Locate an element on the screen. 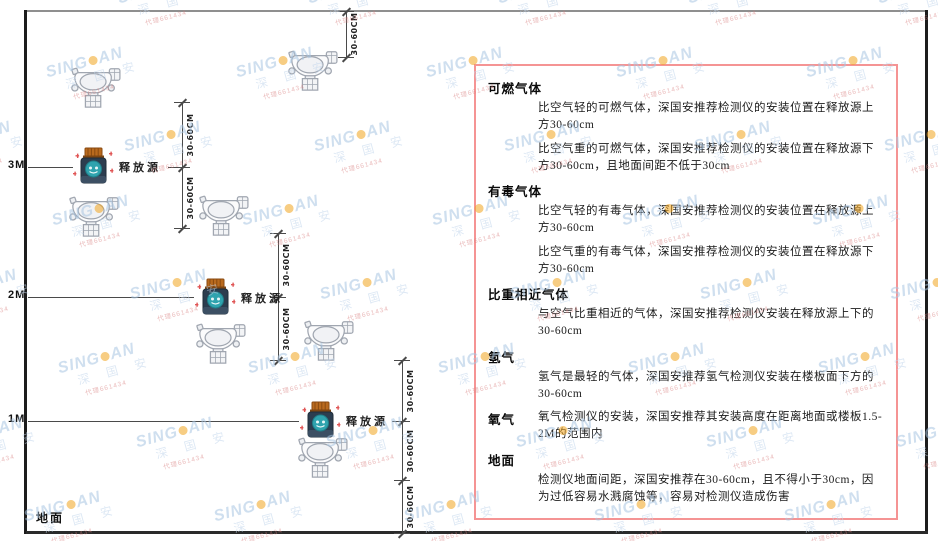 This screenshot has height=541, width=938. section-heading: 氧气 is located at coordinates (502, 420).